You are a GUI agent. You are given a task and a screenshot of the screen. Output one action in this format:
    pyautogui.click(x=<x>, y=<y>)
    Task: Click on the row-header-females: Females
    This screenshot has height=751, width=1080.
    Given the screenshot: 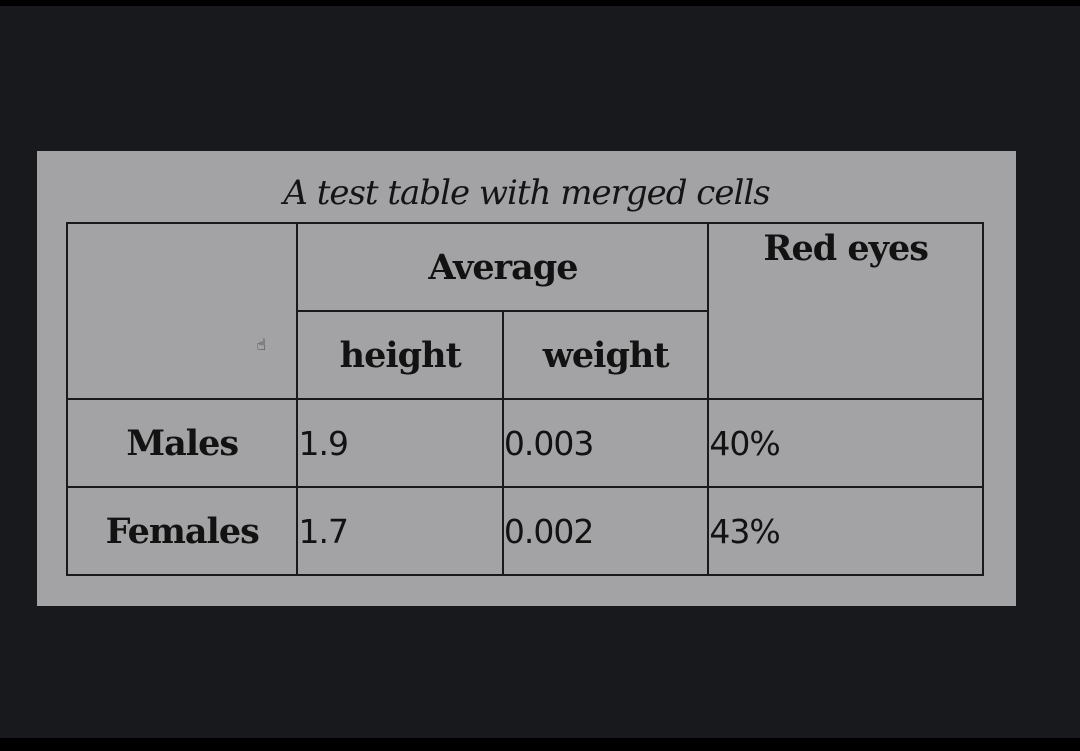 What is the action you would take?
    pyautogui.click(x=182, y=531)
    